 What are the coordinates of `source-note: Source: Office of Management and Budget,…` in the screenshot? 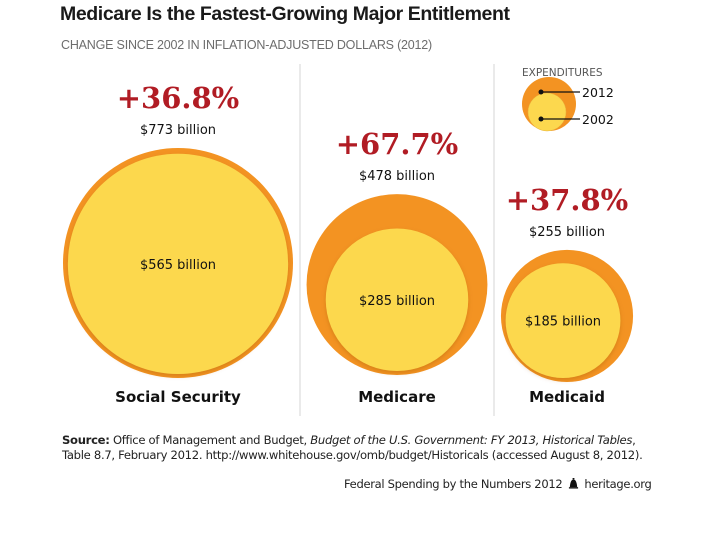 It's located at (362, 448).